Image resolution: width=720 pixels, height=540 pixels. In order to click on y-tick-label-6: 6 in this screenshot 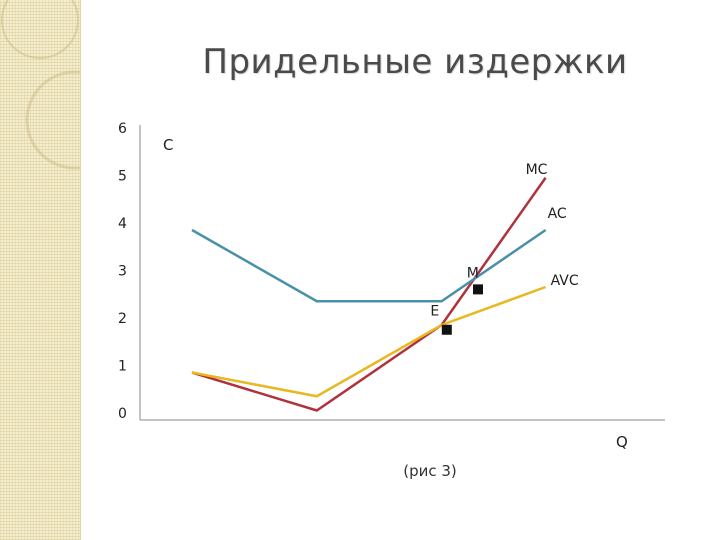, I will do `click(122, 129)`.